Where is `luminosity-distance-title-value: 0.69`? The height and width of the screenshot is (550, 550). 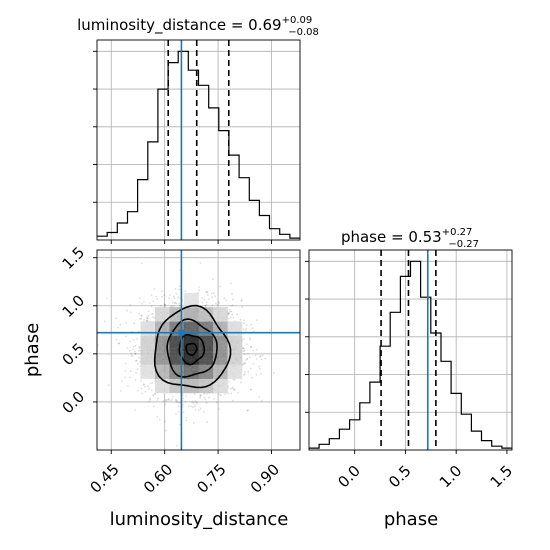 luminosity-distance-title-value: 0.69 is located at coordinates (264, 25).